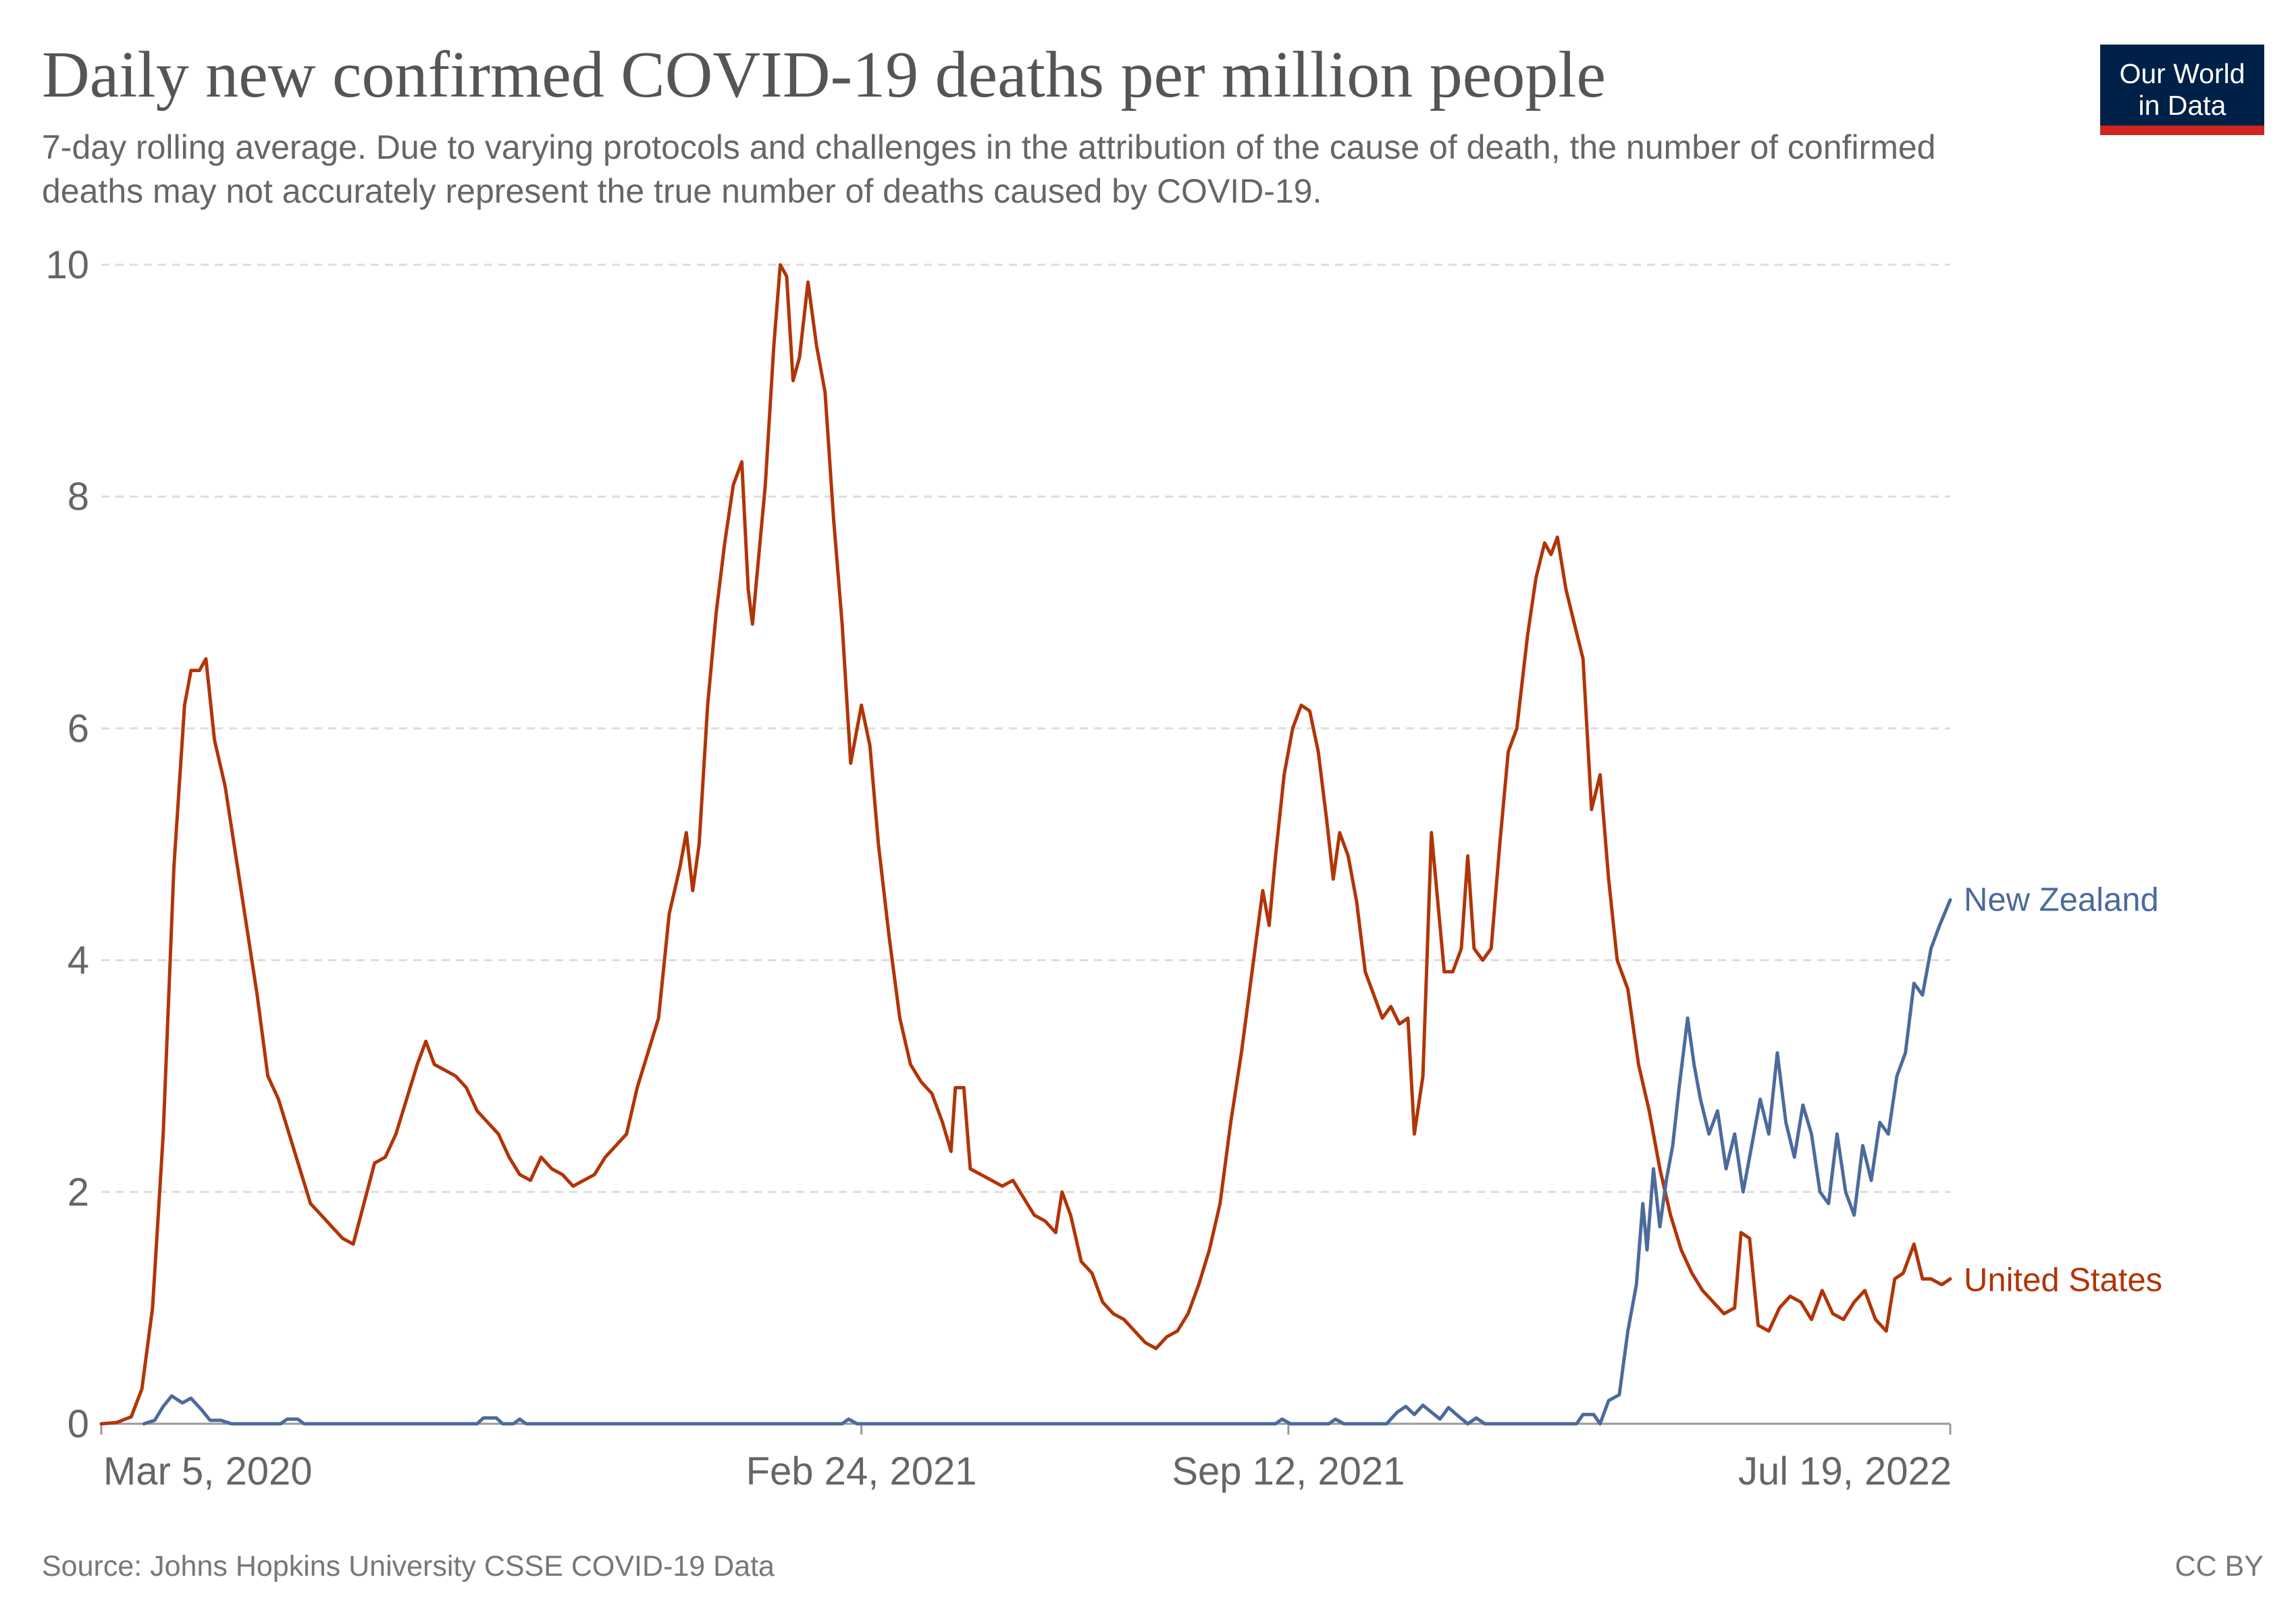  What do you see at coordinates (2182, 130) in the screenshot?
I see `logo-accent-bar` at bounding box center [2182, 130].